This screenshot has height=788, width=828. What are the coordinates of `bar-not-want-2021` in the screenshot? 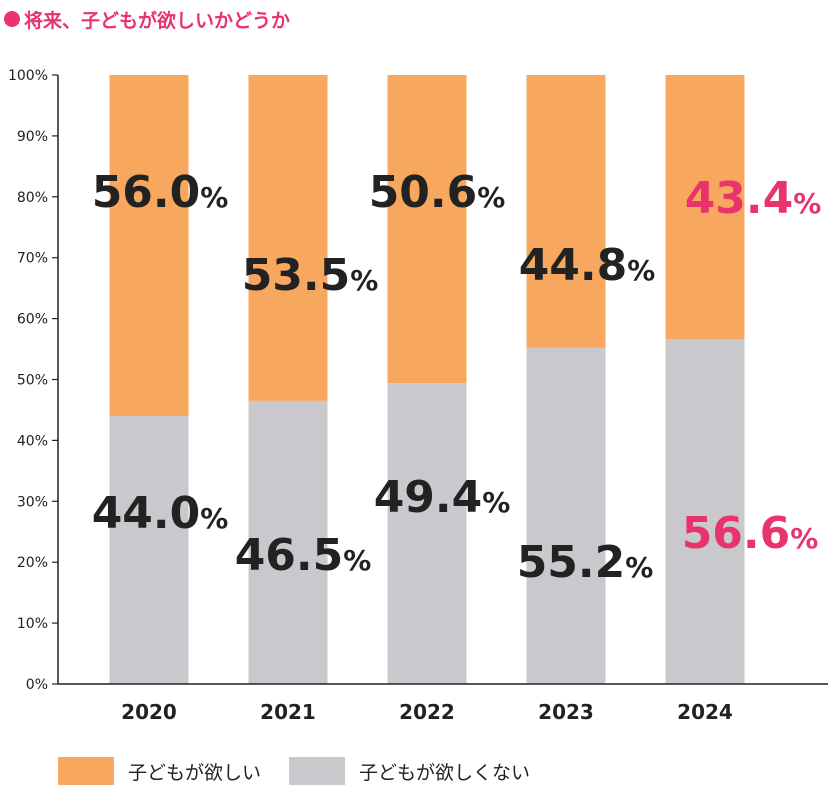 It's located at (288, 542).